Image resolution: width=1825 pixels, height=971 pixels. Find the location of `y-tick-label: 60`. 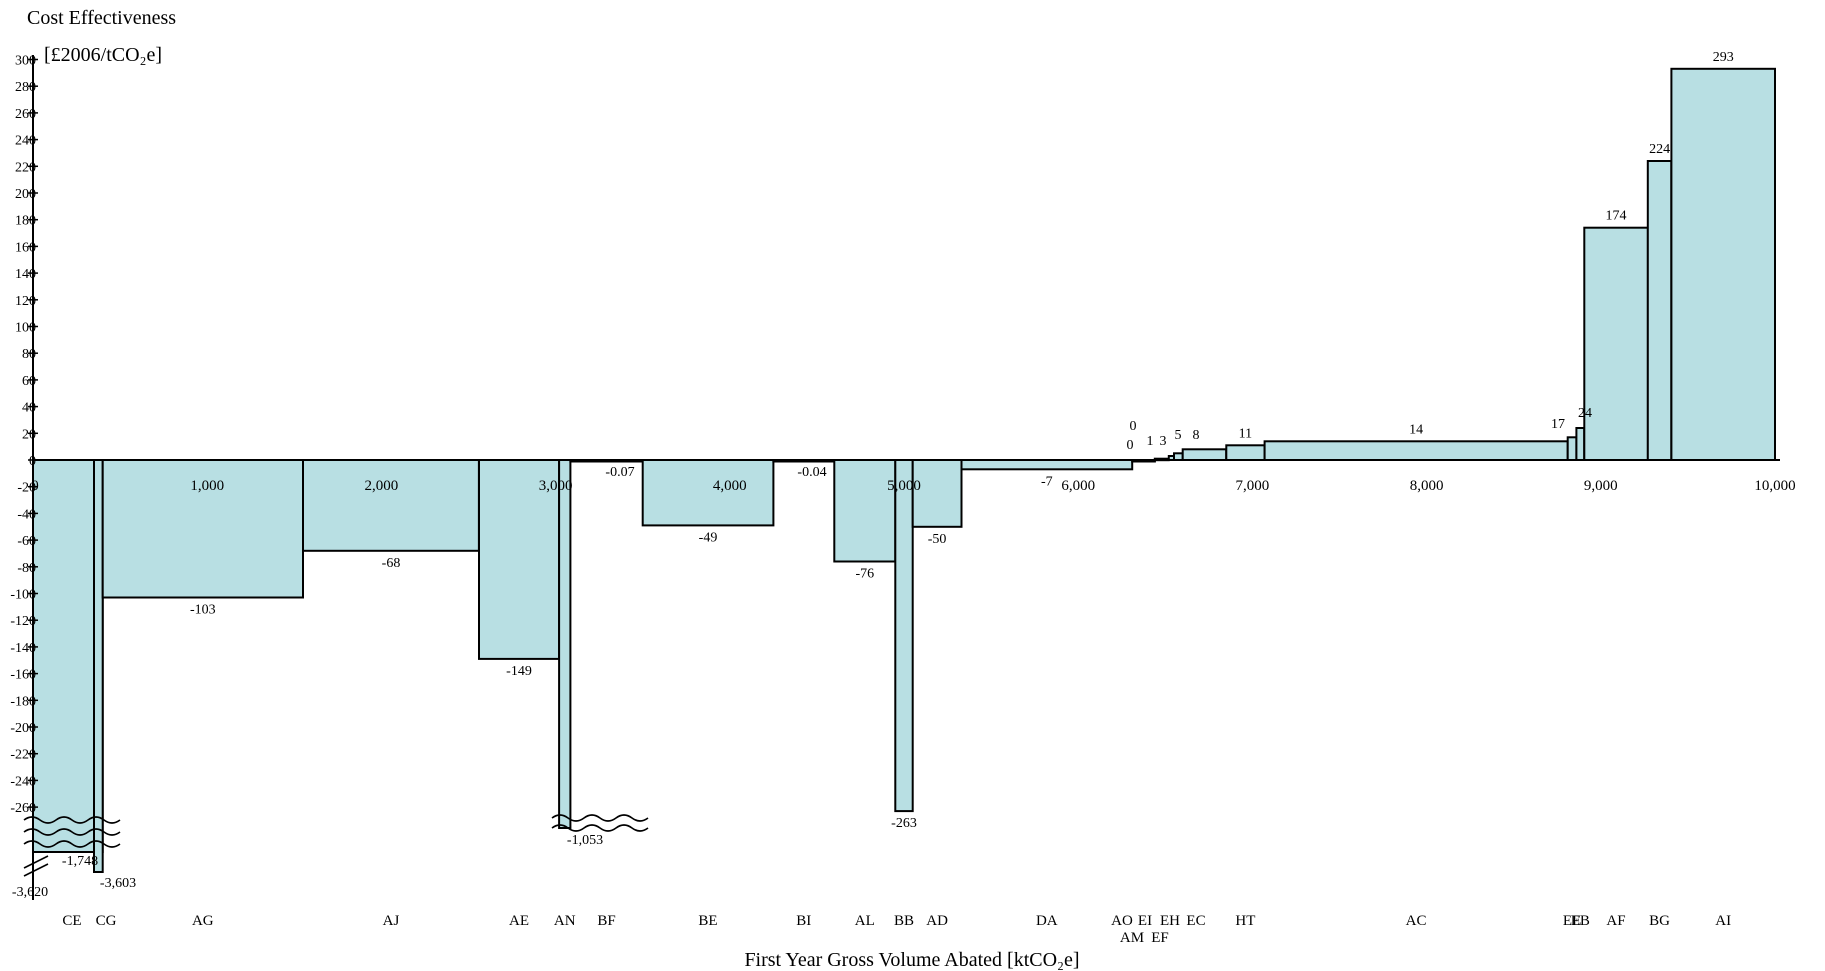

y-tick-label: 60 is located at coordinates (29, 381).